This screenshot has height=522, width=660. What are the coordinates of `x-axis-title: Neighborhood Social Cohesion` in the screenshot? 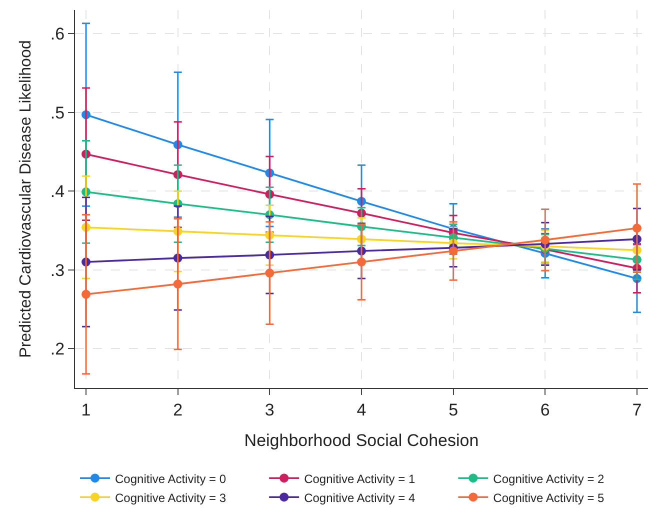 It's located at (361, 440).